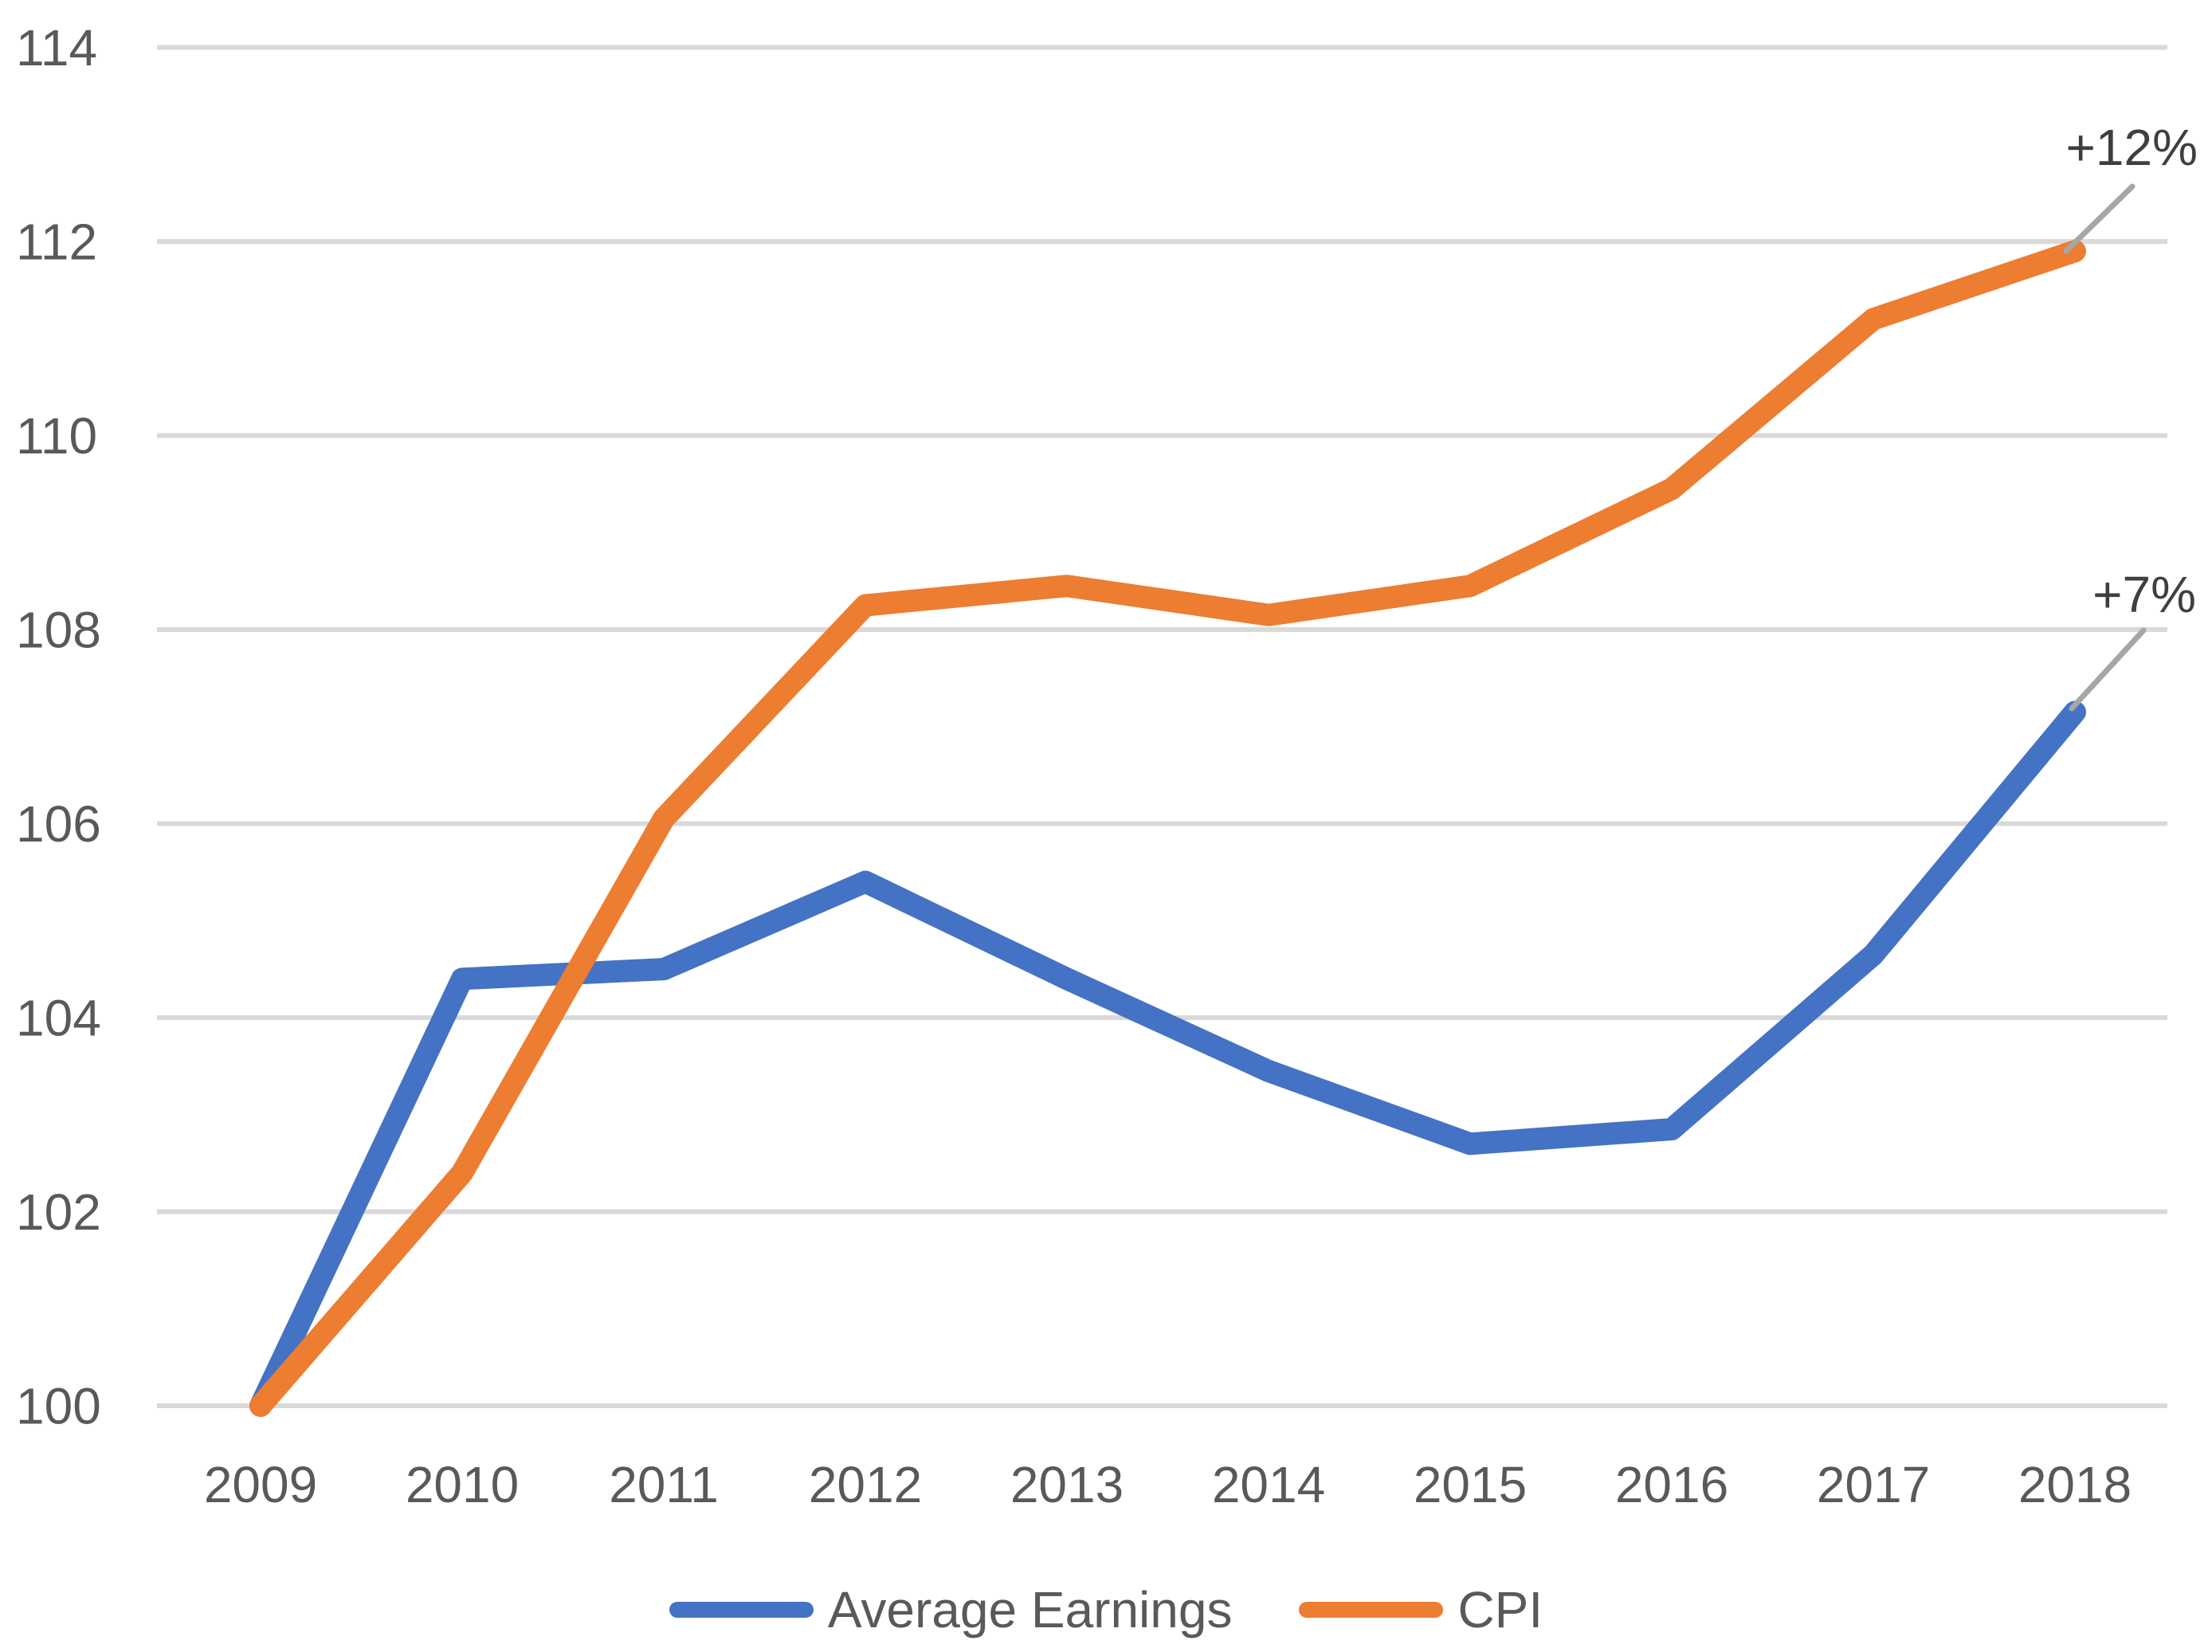 This screenshot has width=2212, height=1652. Describe the element at coordinates (260, 1484) in the screenshot. I see `x-axis-label-2009: 2009` at that location.